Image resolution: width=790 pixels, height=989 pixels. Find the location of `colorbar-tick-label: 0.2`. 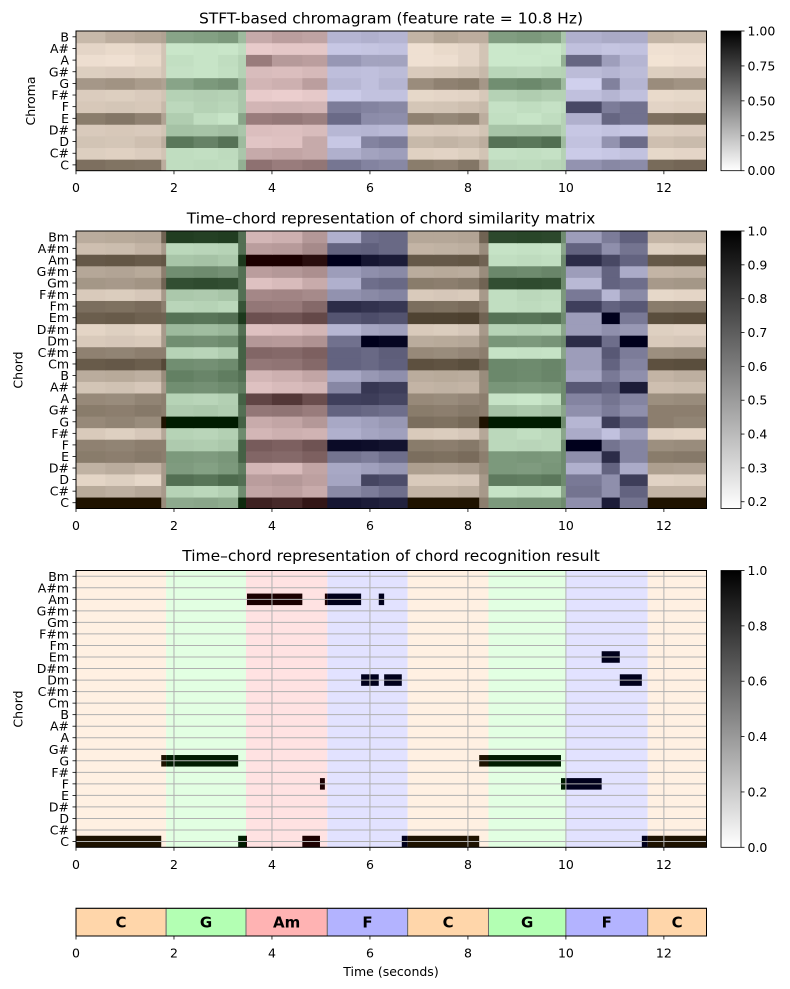

colorbar-tick-label: 0.2 is located at coordinates (758, 791).